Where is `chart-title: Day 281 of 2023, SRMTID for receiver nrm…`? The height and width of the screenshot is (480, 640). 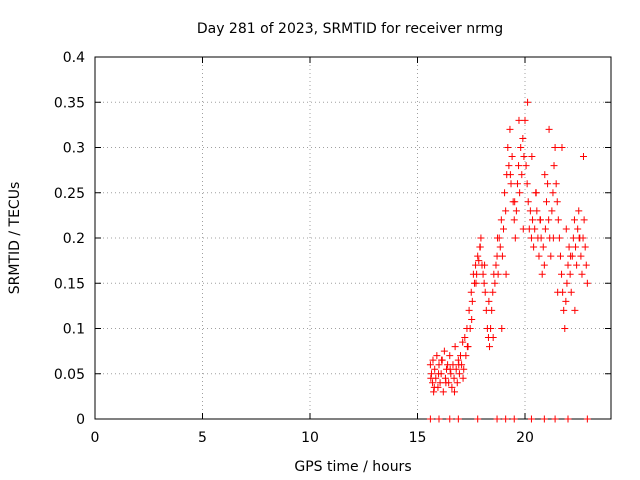
chart-title: Day 281 of 2023, SRMTID for receiver nrm… is located at coordinates (350, 29).